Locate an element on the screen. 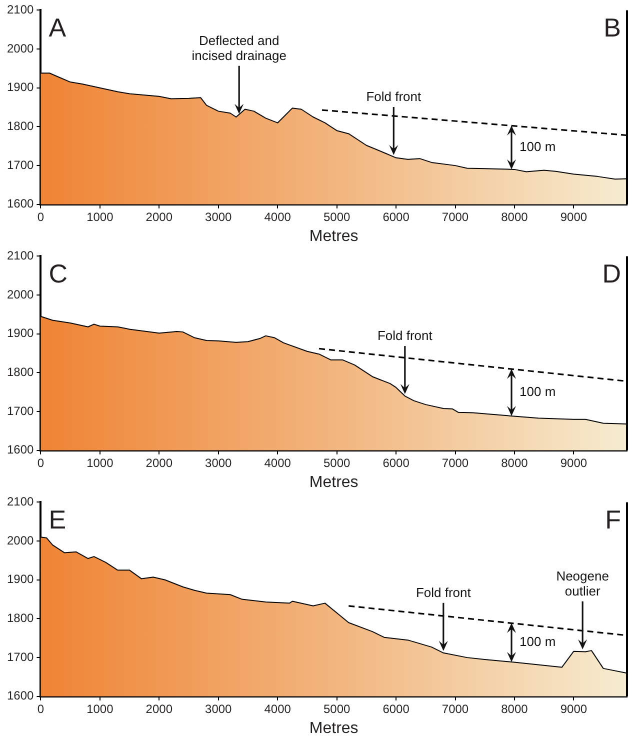 The width and height of the screenshot is (639, 738). annotation: F is located at coordinates (613, 519).